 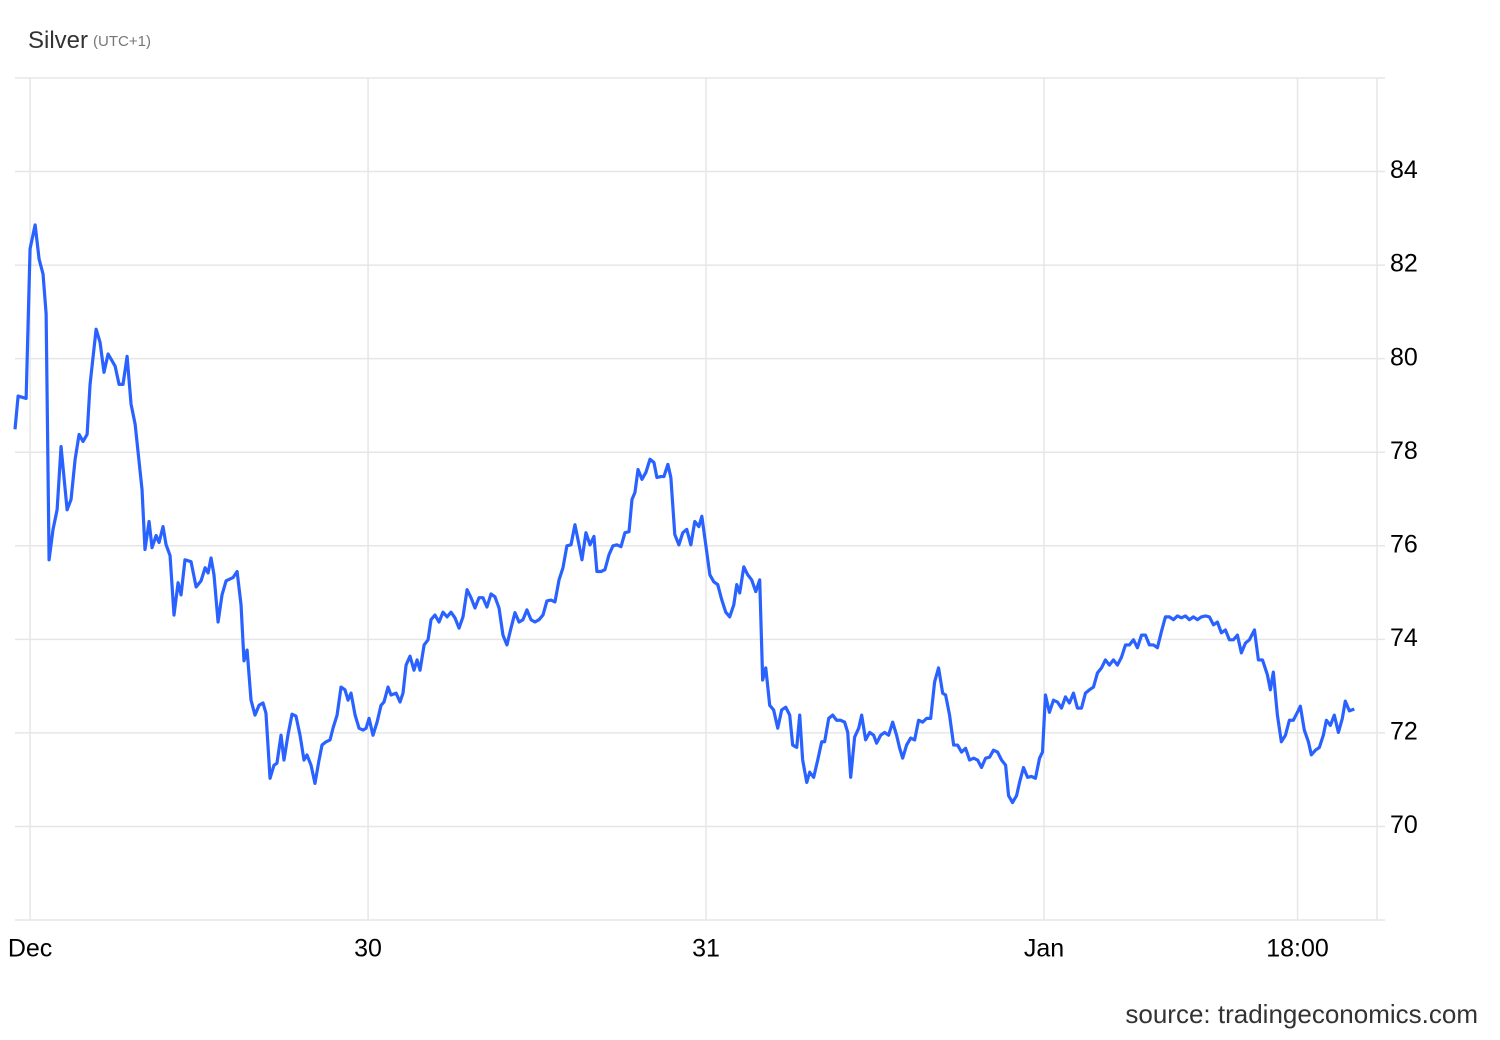 I want to click on x-tick-label: Jan, so click(x=1044, y=949).